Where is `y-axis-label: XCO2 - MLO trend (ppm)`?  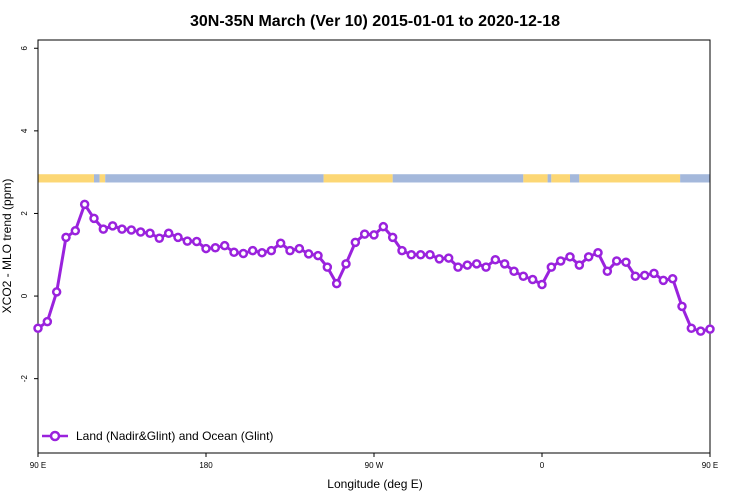 y-axis-label: XCO2 - MLO trend (ppm) is located at coordinates (7, 246).